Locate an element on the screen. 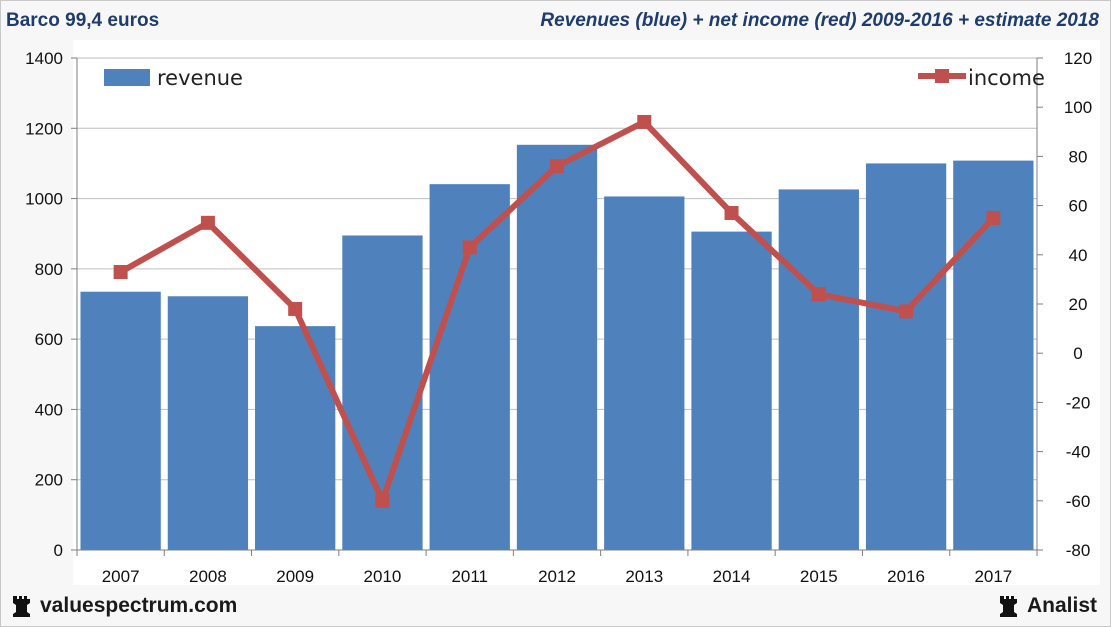 The height and width of the screenshot is (627, 1111). y-right-tick-label: 60 is located at coordinates (1078, 206).